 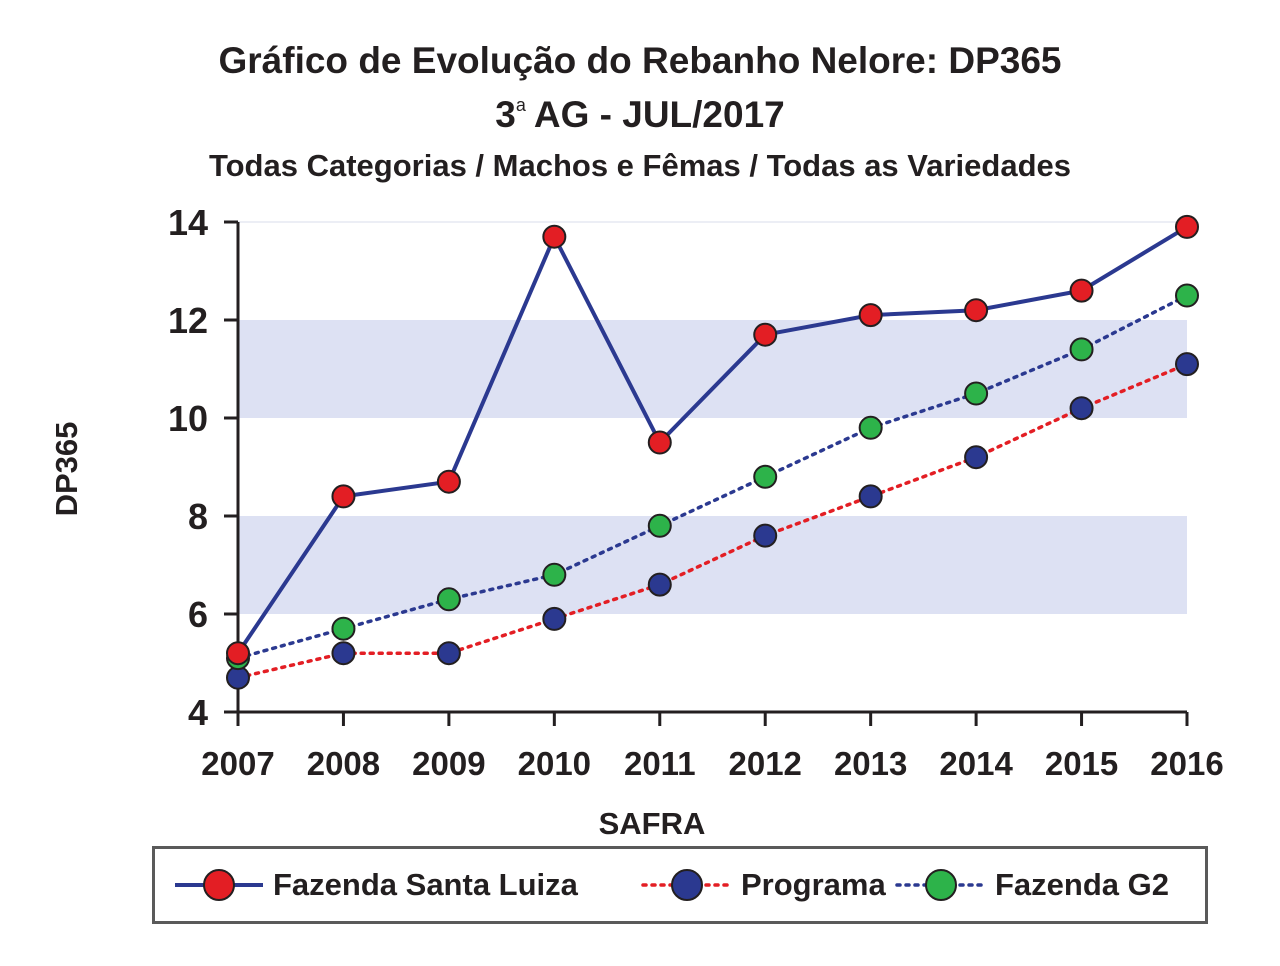 I want to click on legend: Fazenda Santa Luiza Programa Fazenda G2, so click(x=680, y=885).